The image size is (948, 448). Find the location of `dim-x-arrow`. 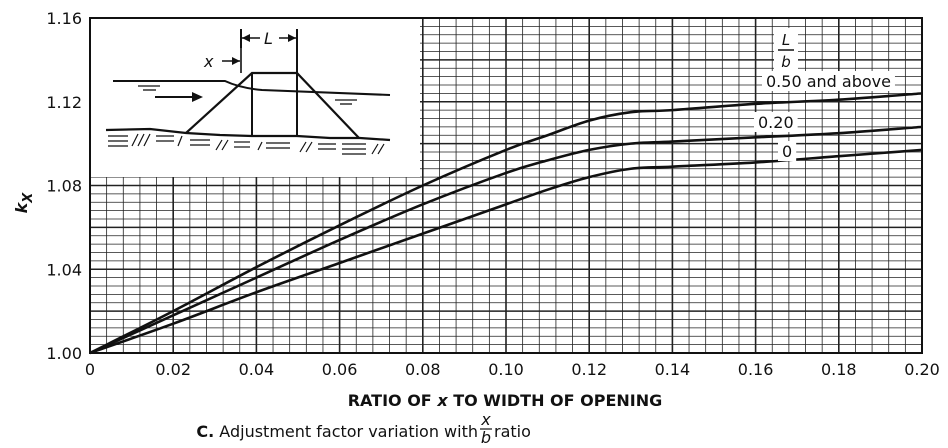

dim-x-arrow is located at coordinates (236, 61).